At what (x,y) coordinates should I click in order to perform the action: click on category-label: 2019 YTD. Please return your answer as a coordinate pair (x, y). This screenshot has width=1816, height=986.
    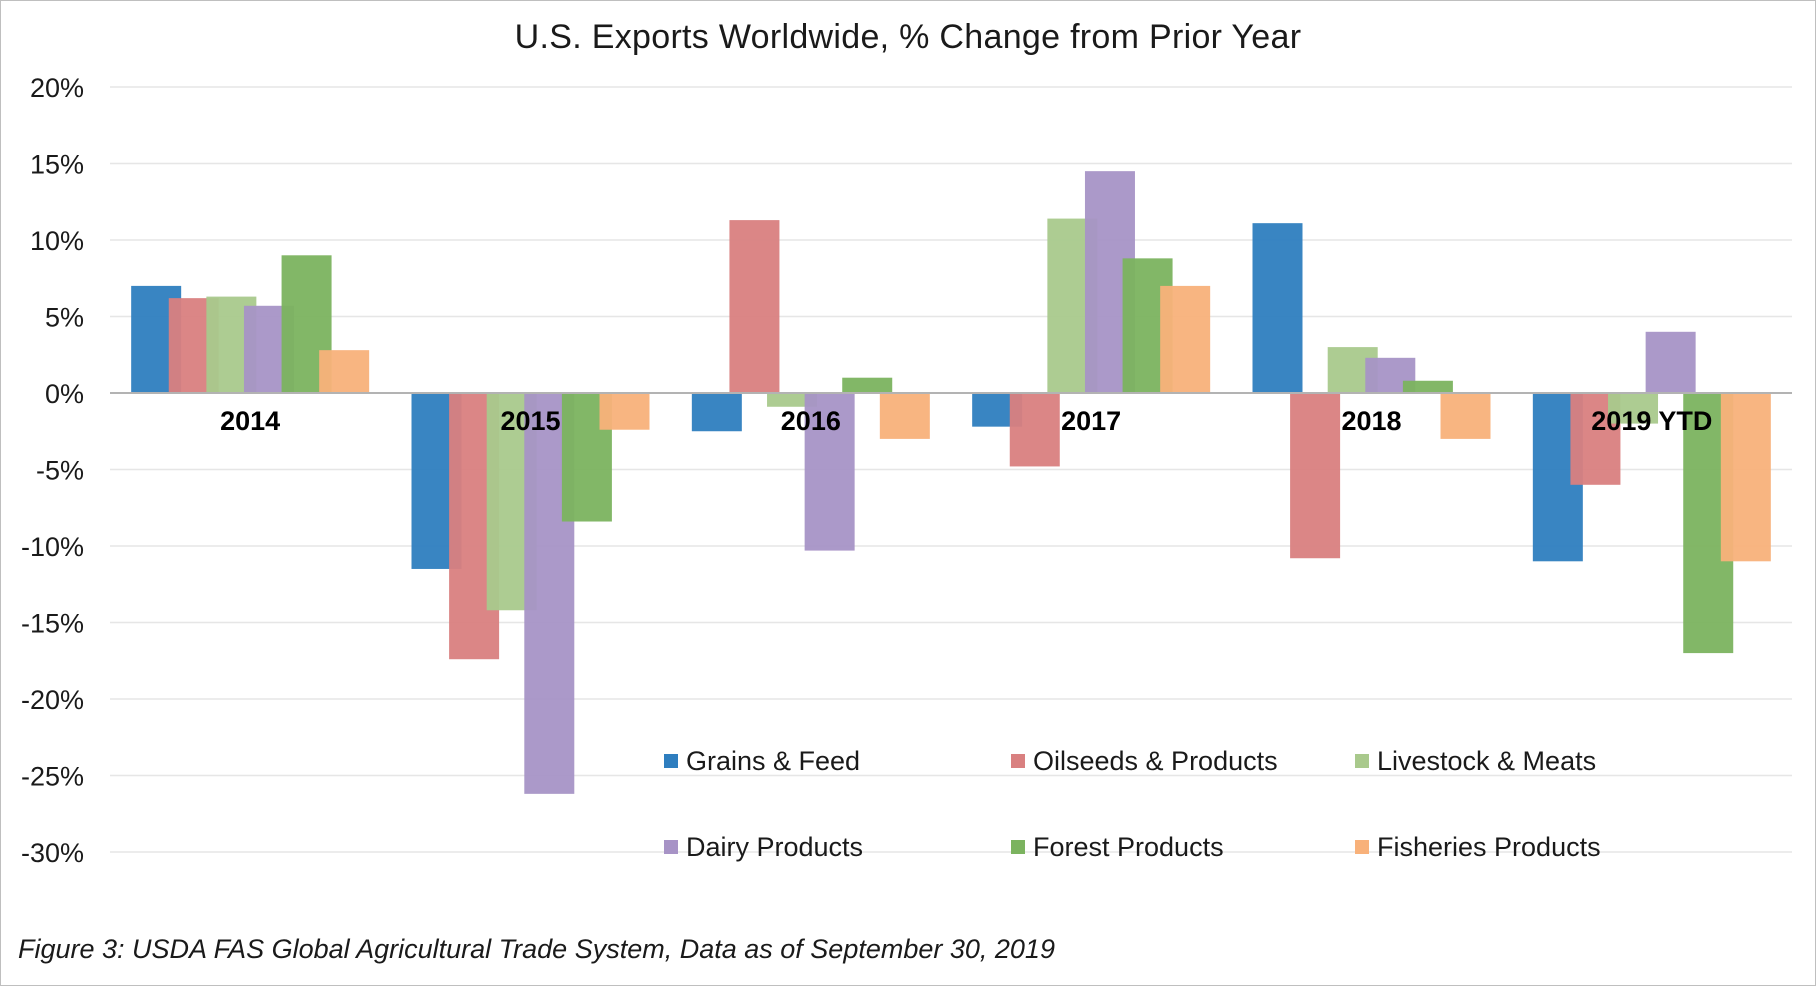
    Looking at the image, I should click on (1651, 421).